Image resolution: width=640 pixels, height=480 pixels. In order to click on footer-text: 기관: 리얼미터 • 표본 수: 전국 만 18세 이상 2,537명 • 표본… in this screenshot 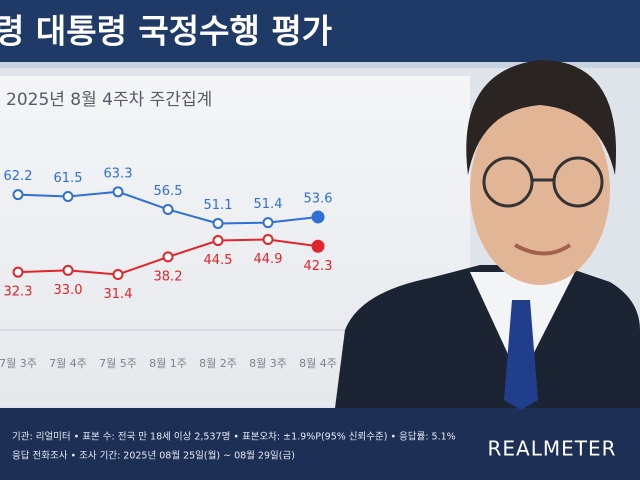, I will do `click(234, 437)`.